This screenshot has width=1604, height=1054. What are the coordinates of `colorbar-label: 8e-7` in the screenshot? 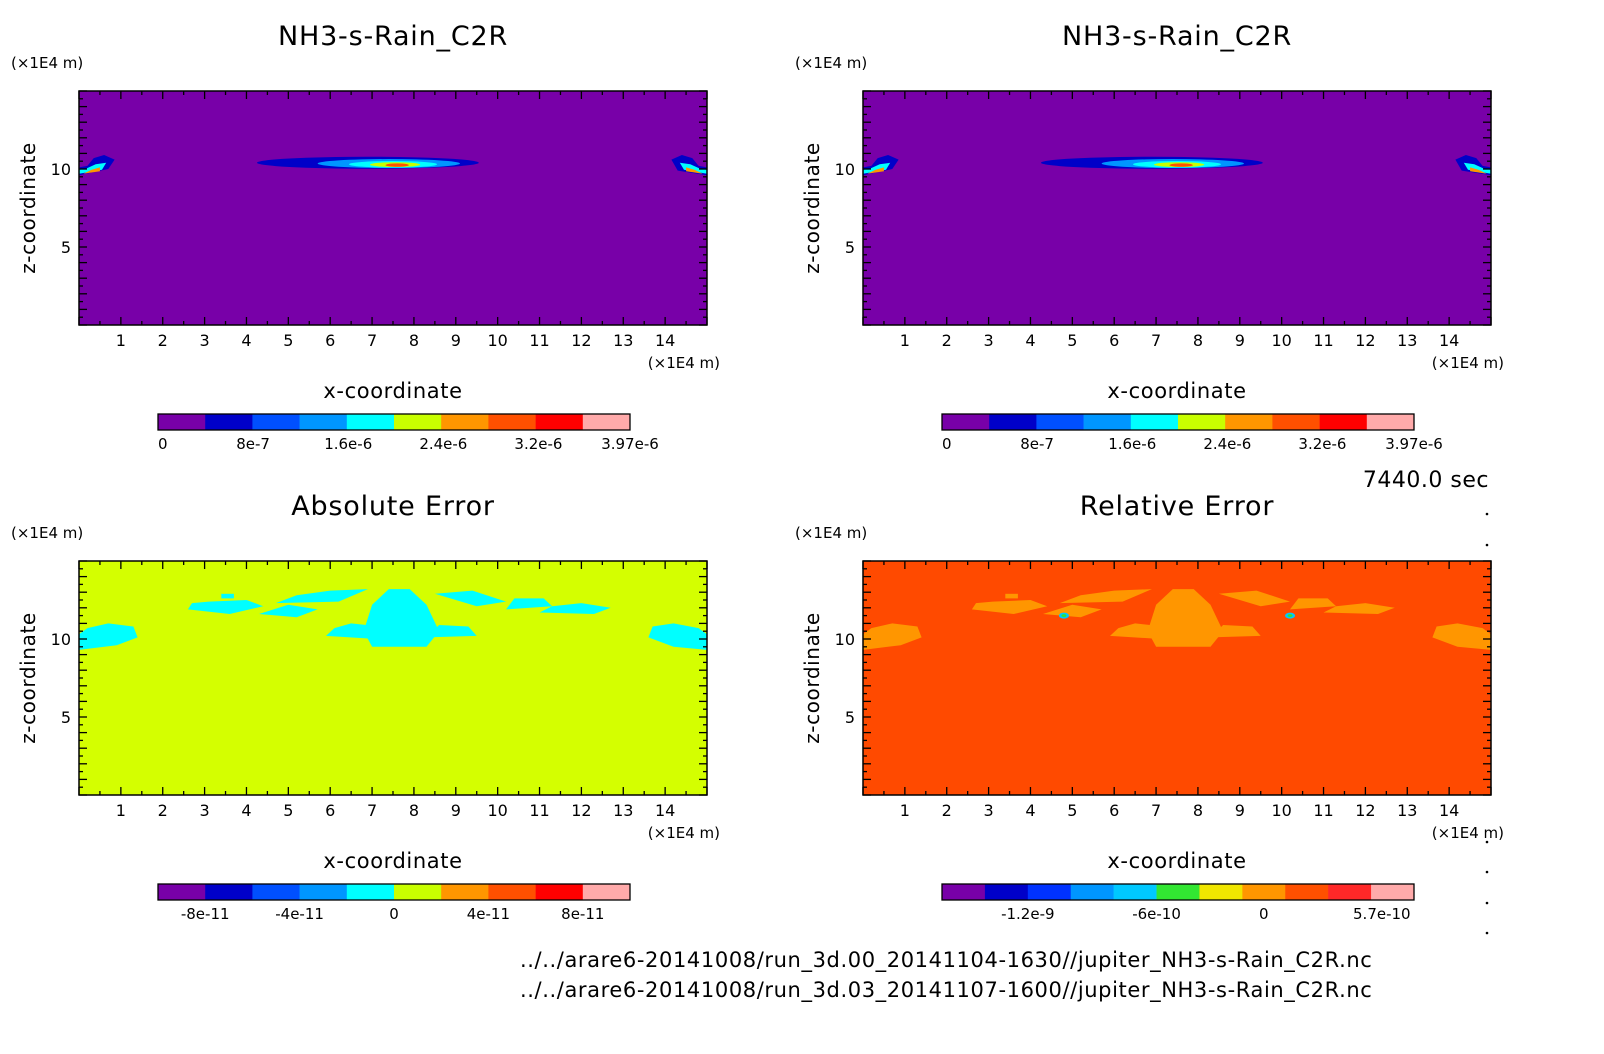 It's located at (253, 444).